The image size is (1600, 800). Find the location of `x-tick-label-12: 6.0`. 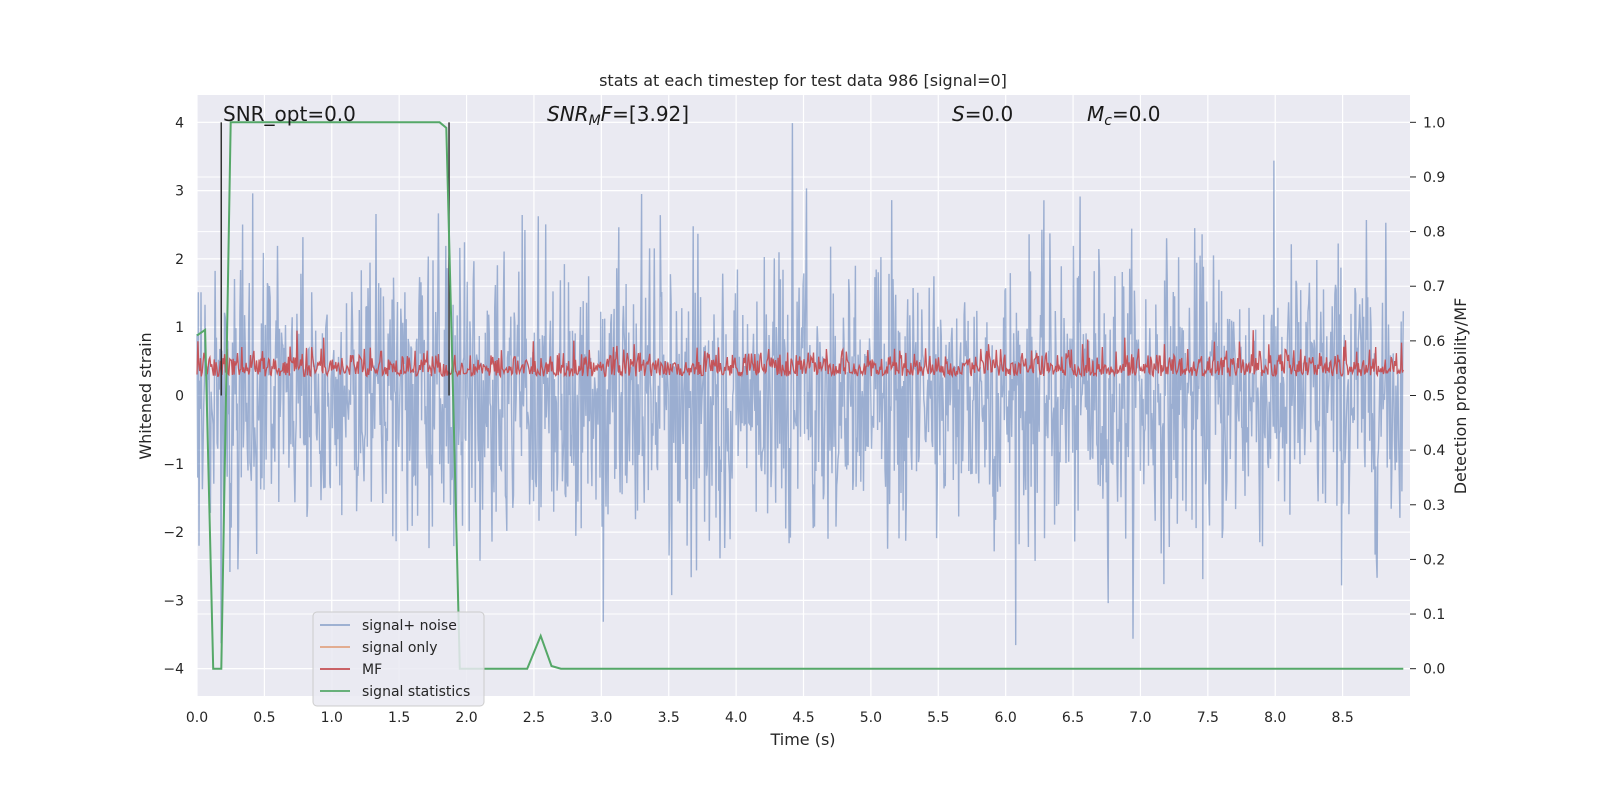

x-tick-label-12: 6.0 is located at coordinates (1006, 718).